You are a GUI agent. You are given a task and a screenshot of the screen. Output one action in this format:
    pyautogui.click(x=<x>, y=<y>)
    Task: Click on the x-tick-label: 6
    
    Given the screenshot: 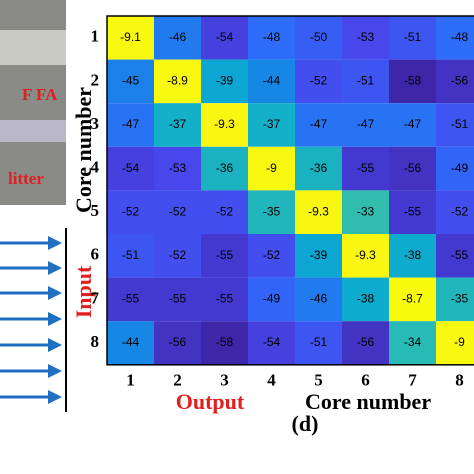 What is the action you would take?
    pyautogui.click(x=365, y=380)
    